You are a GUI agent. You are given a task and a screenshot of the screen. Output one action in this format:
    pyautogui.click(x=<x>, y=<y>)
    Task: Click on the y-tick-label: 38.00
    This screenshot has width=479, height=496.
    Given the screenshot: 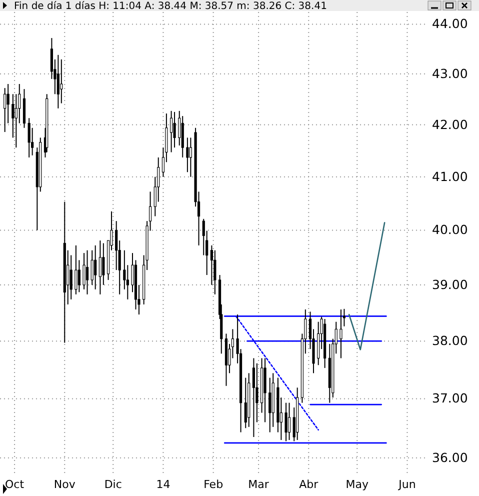 What is the action you would take?
    pyautogui.click(x=450, y=340)
    